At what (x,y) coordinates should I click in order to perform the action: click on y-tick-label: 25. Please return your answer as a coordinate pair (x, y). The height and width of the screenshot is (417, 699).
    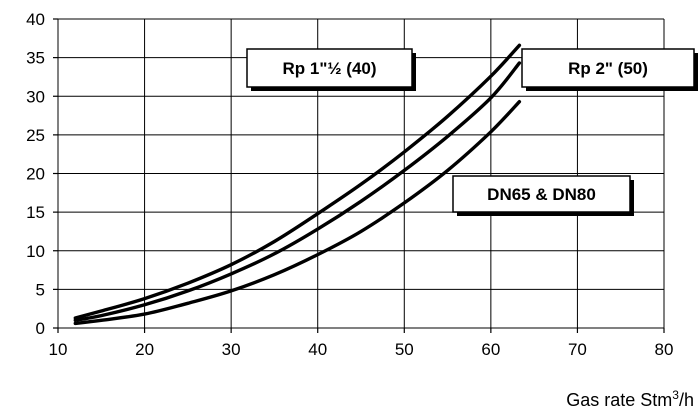
    Looking at the image, I should click on (35, 135).